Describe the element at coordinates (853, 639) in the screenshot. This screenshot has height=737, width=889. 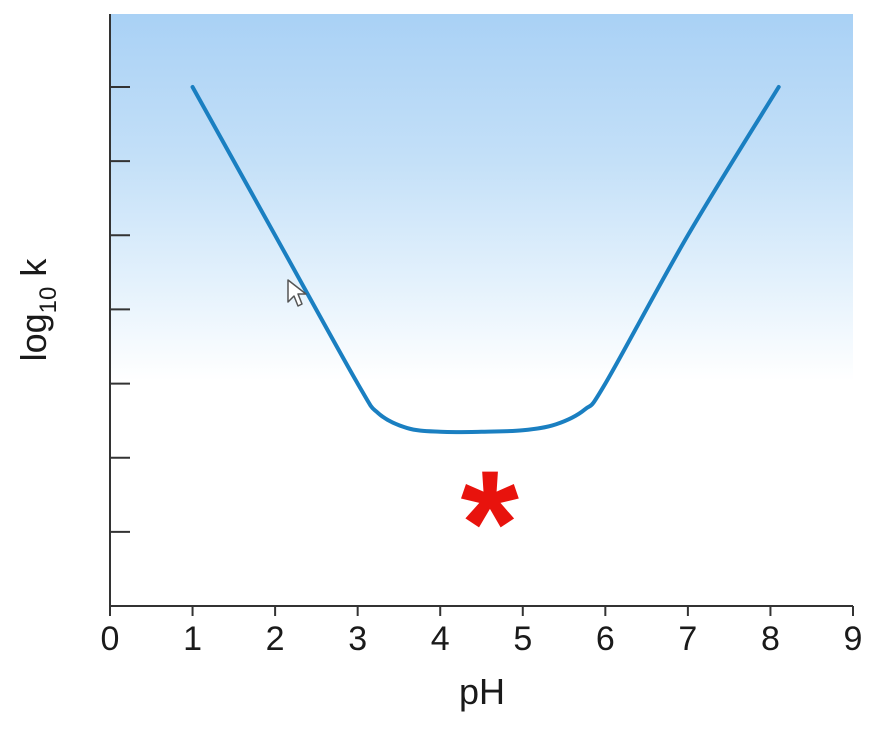
I see `x-tick-label: 9` at that location.